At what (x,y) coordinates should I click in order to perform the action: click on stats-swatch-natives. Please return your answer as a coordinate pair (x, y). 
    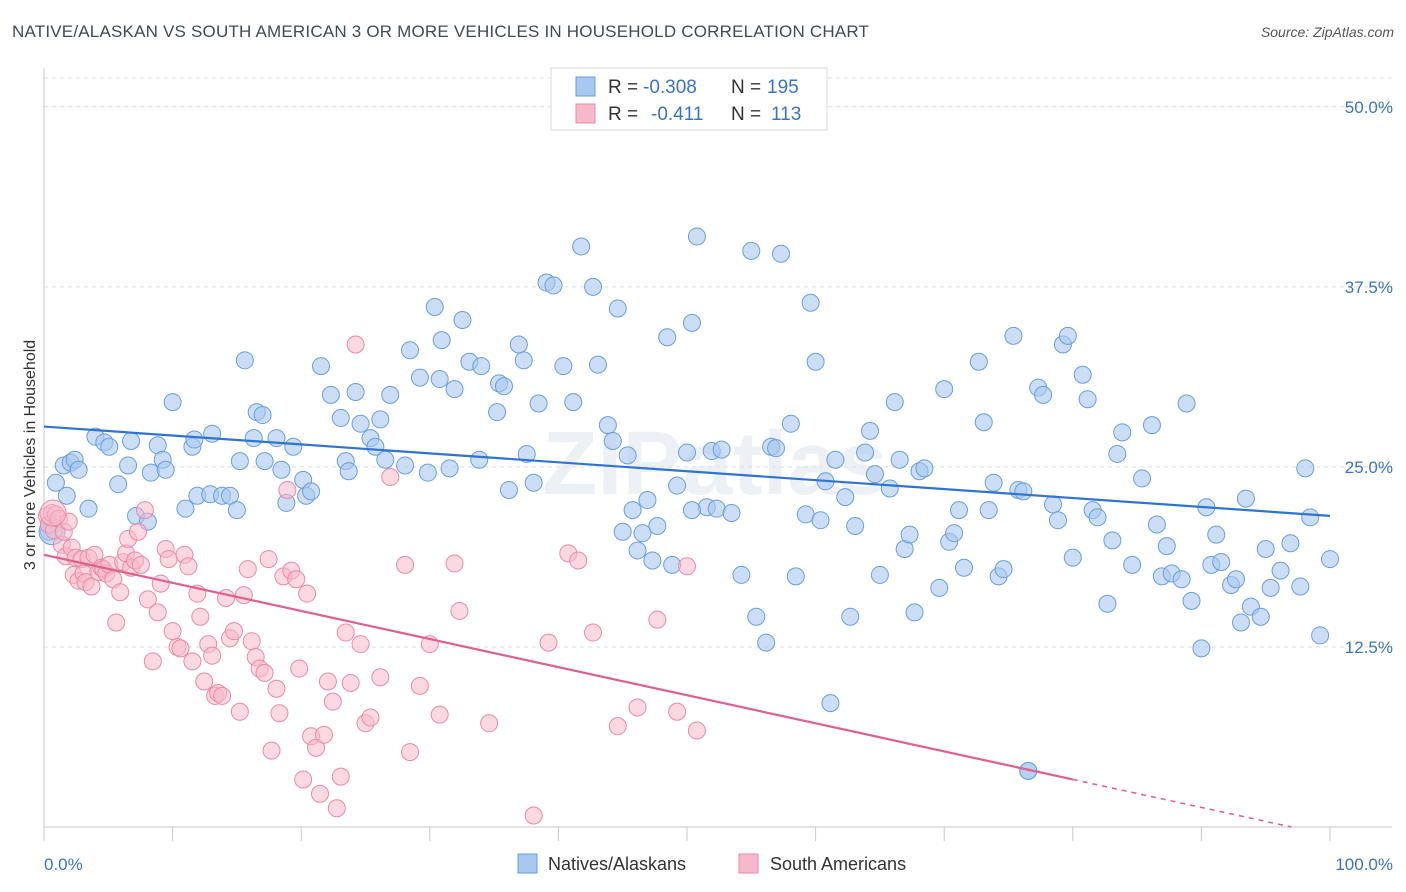
    Looking at the image, I should click on (585, 86).